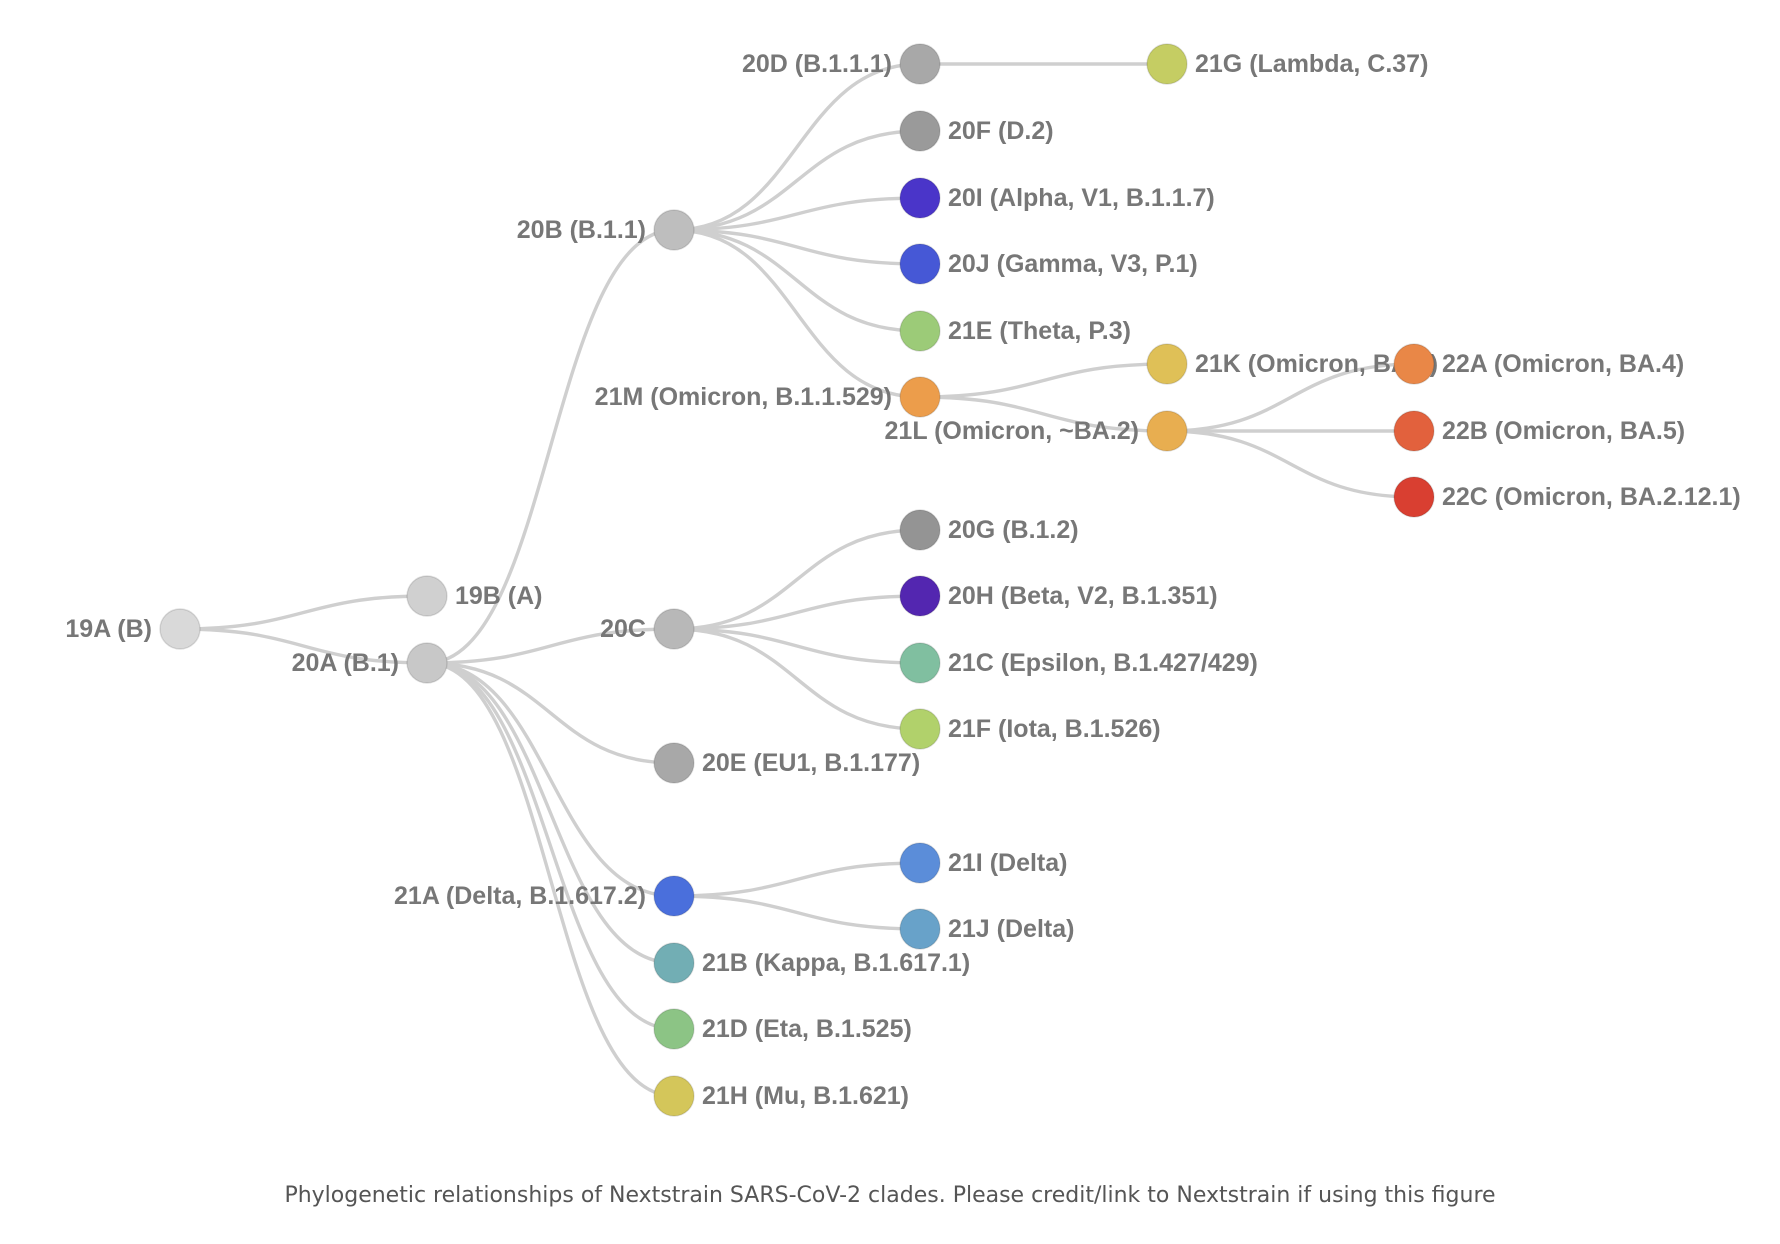  What do you see at coordinates (1414, 497) in the screenshot?
I see `clade-dot-22c` at bounding box center [1414, 497].